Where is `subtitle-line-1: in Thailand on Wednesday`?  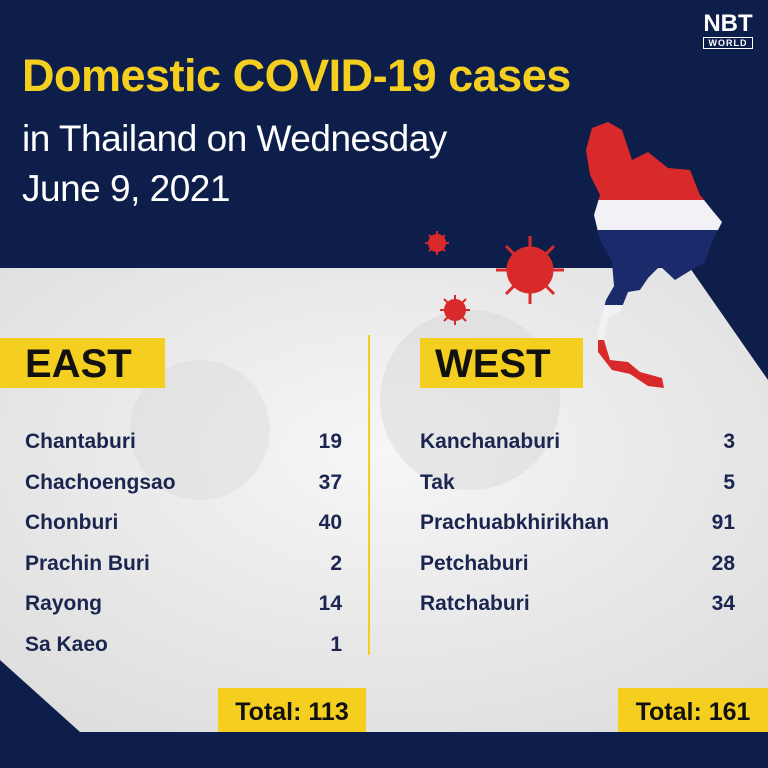
subtitle-line-1: in Thailand on Wednesday is located at coordinates (234, 138).